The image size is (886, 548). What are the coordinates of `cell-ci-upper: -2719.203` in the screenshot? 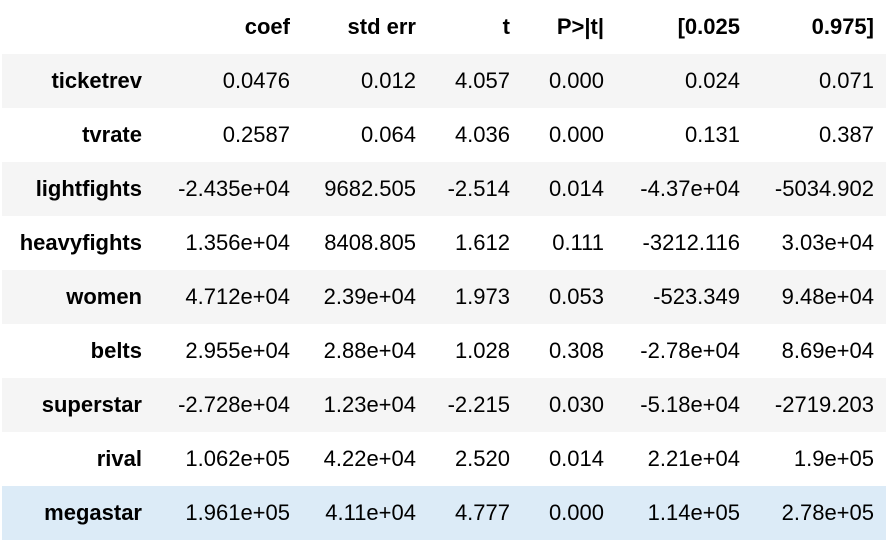 It's located at (824, 404).